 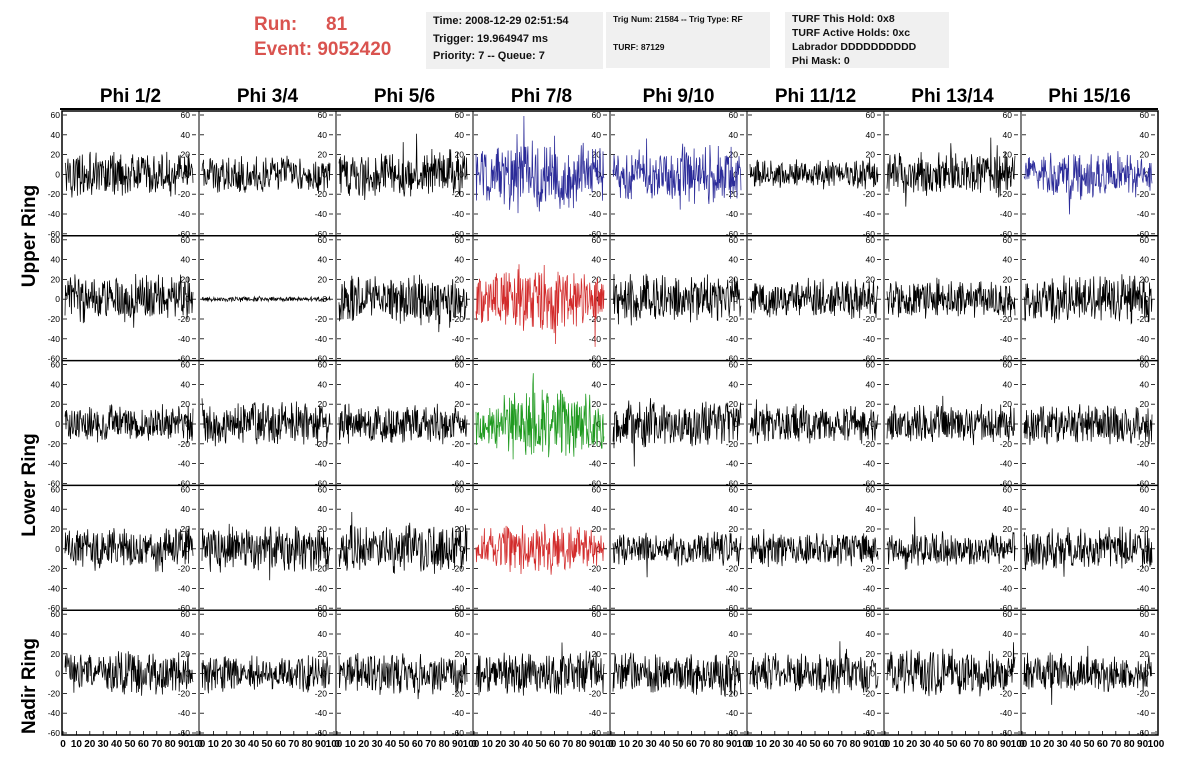 What do you see at coordinates (854, 47) in the screenshot?
I see `labrador-line: Labrador DDDDDDDDDD` at bounding box center [854, 47].